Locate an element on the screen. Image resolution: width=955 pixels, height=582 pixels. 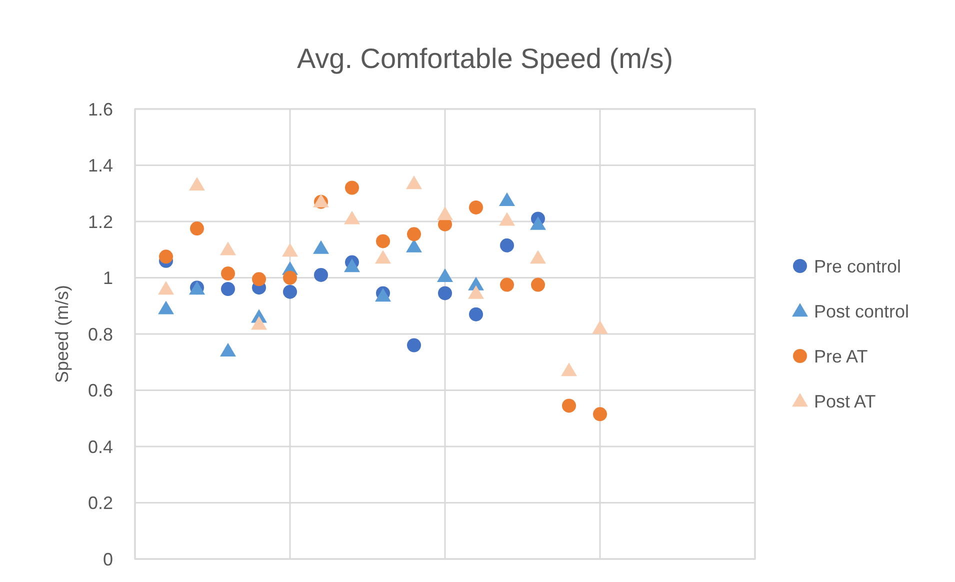
y-axis-title: Speed (m/s) is located at coordinates (62, 334).